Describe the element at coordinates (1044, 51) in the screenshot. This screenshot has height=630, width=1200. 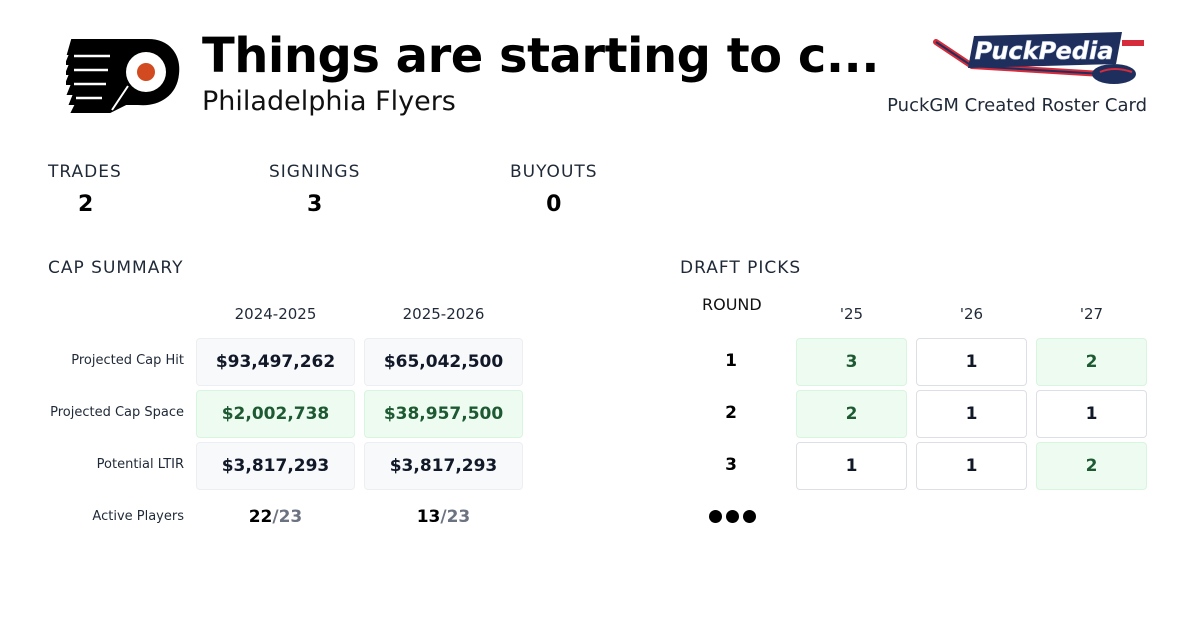
I see `svg-text: PuckPedia` at that location.